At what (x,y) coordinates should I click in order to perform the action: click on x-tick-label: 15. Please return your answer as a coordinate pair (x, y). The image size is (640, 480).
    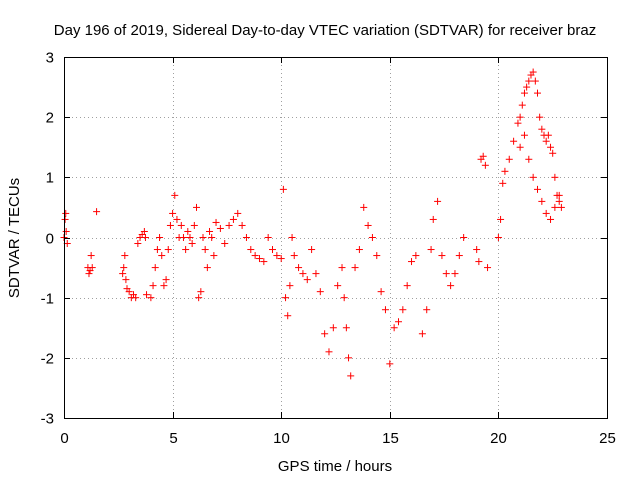
    Looking at the image, I should click on (390, 438).